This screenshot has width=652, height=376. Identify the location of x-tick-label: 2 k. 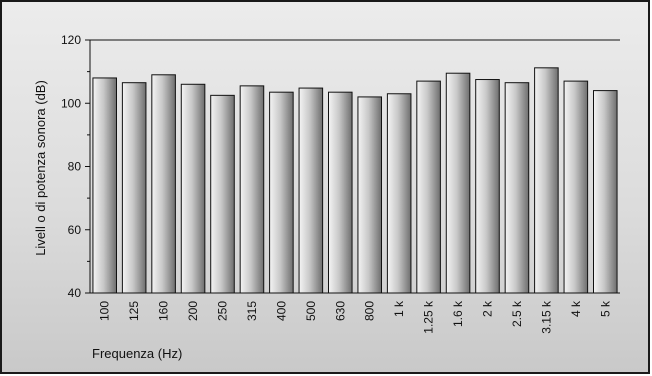
(488, 308).